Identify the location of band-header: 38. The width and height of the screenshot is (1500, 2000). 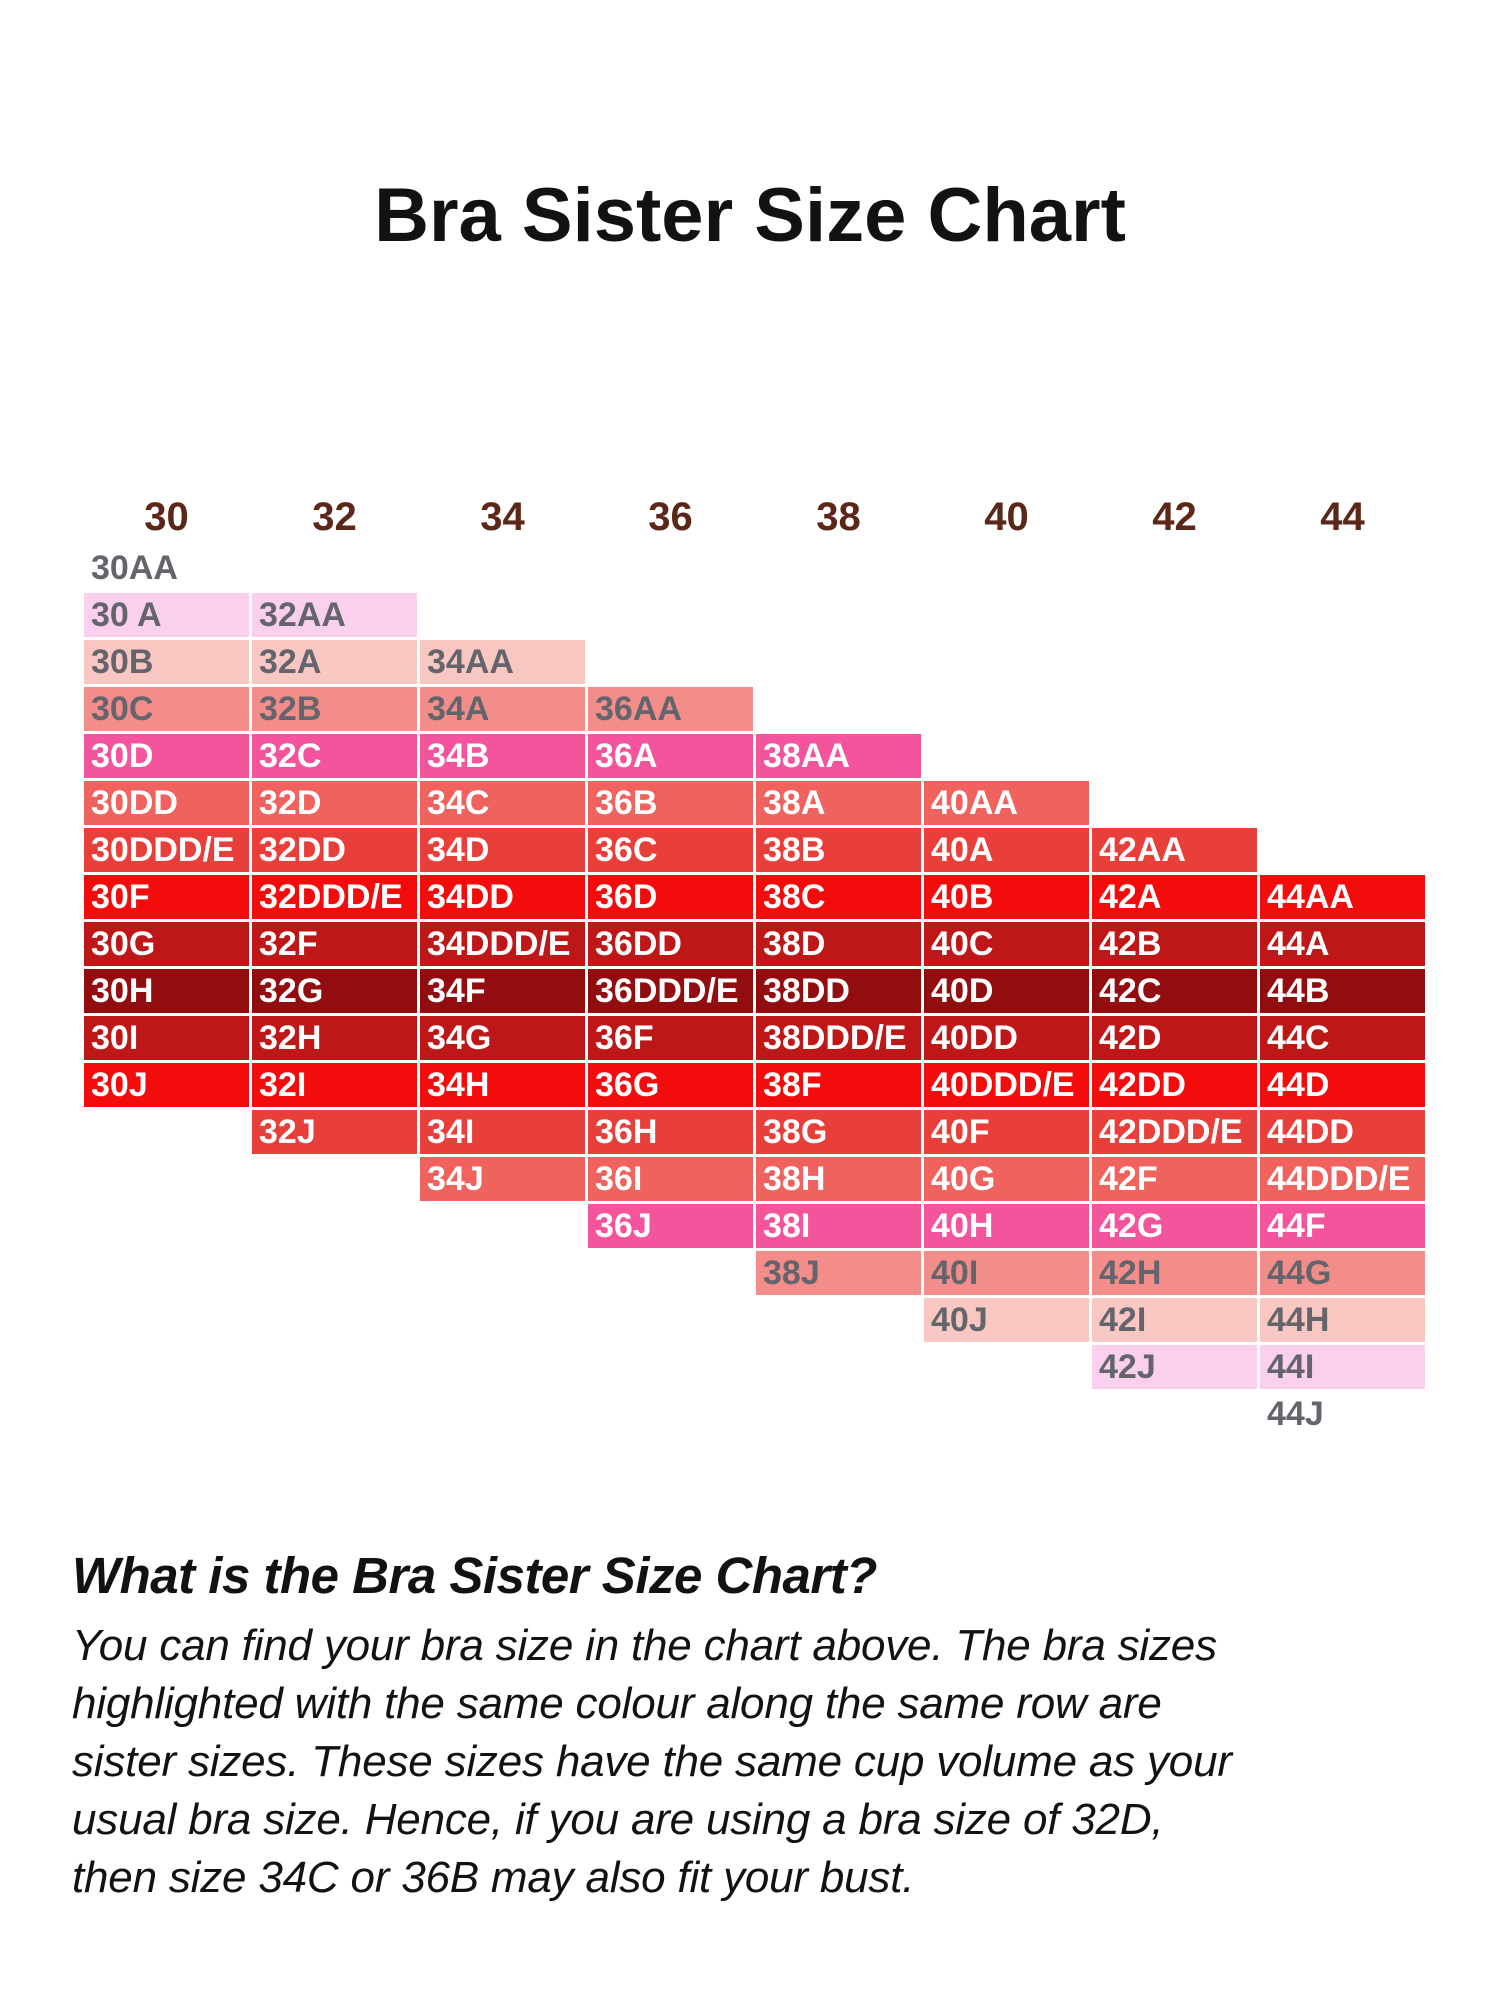
(838, 516).